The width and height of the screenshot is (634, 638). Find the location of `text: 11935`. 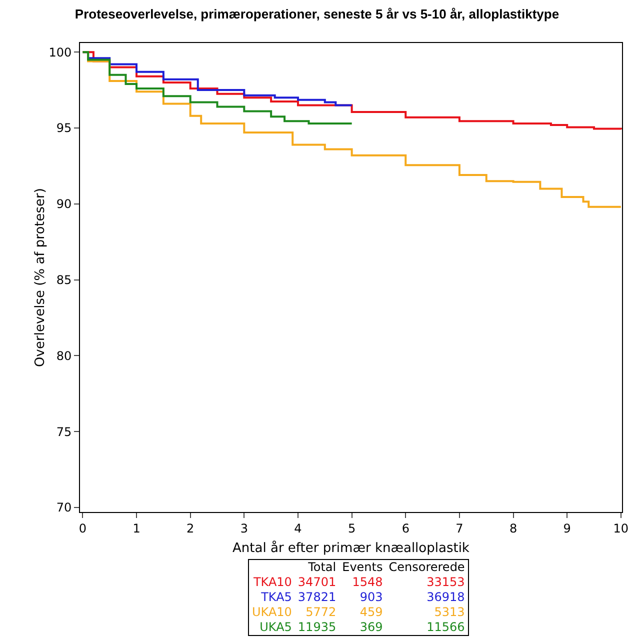

text: 11935 is located at coordinates (317, 628).